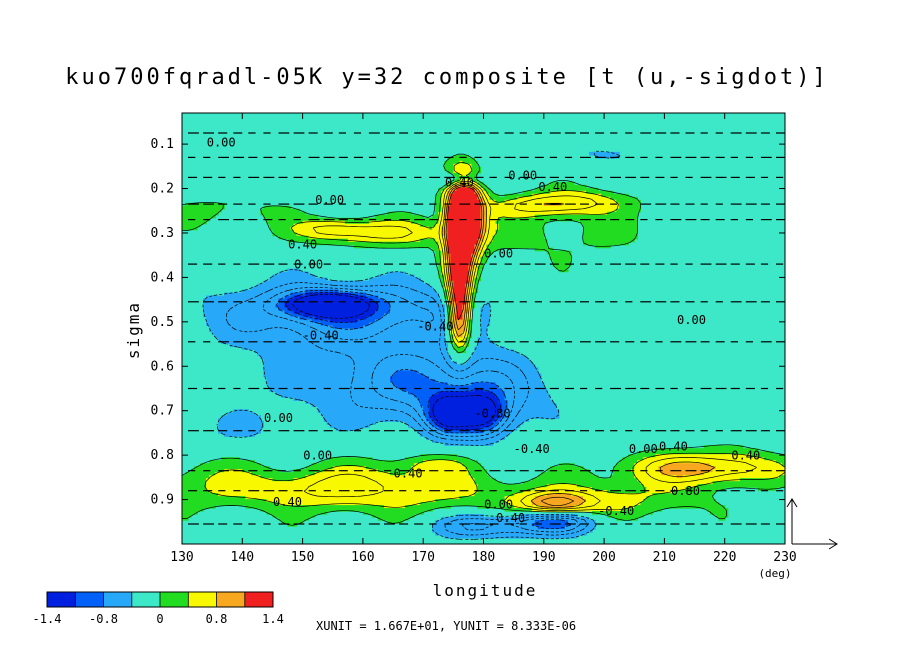 Image resolution: width=904 pixels, height=654 pixels. Describe the element at coordinates (464, 253) in the screenshot. I see `contour-line` at that location.